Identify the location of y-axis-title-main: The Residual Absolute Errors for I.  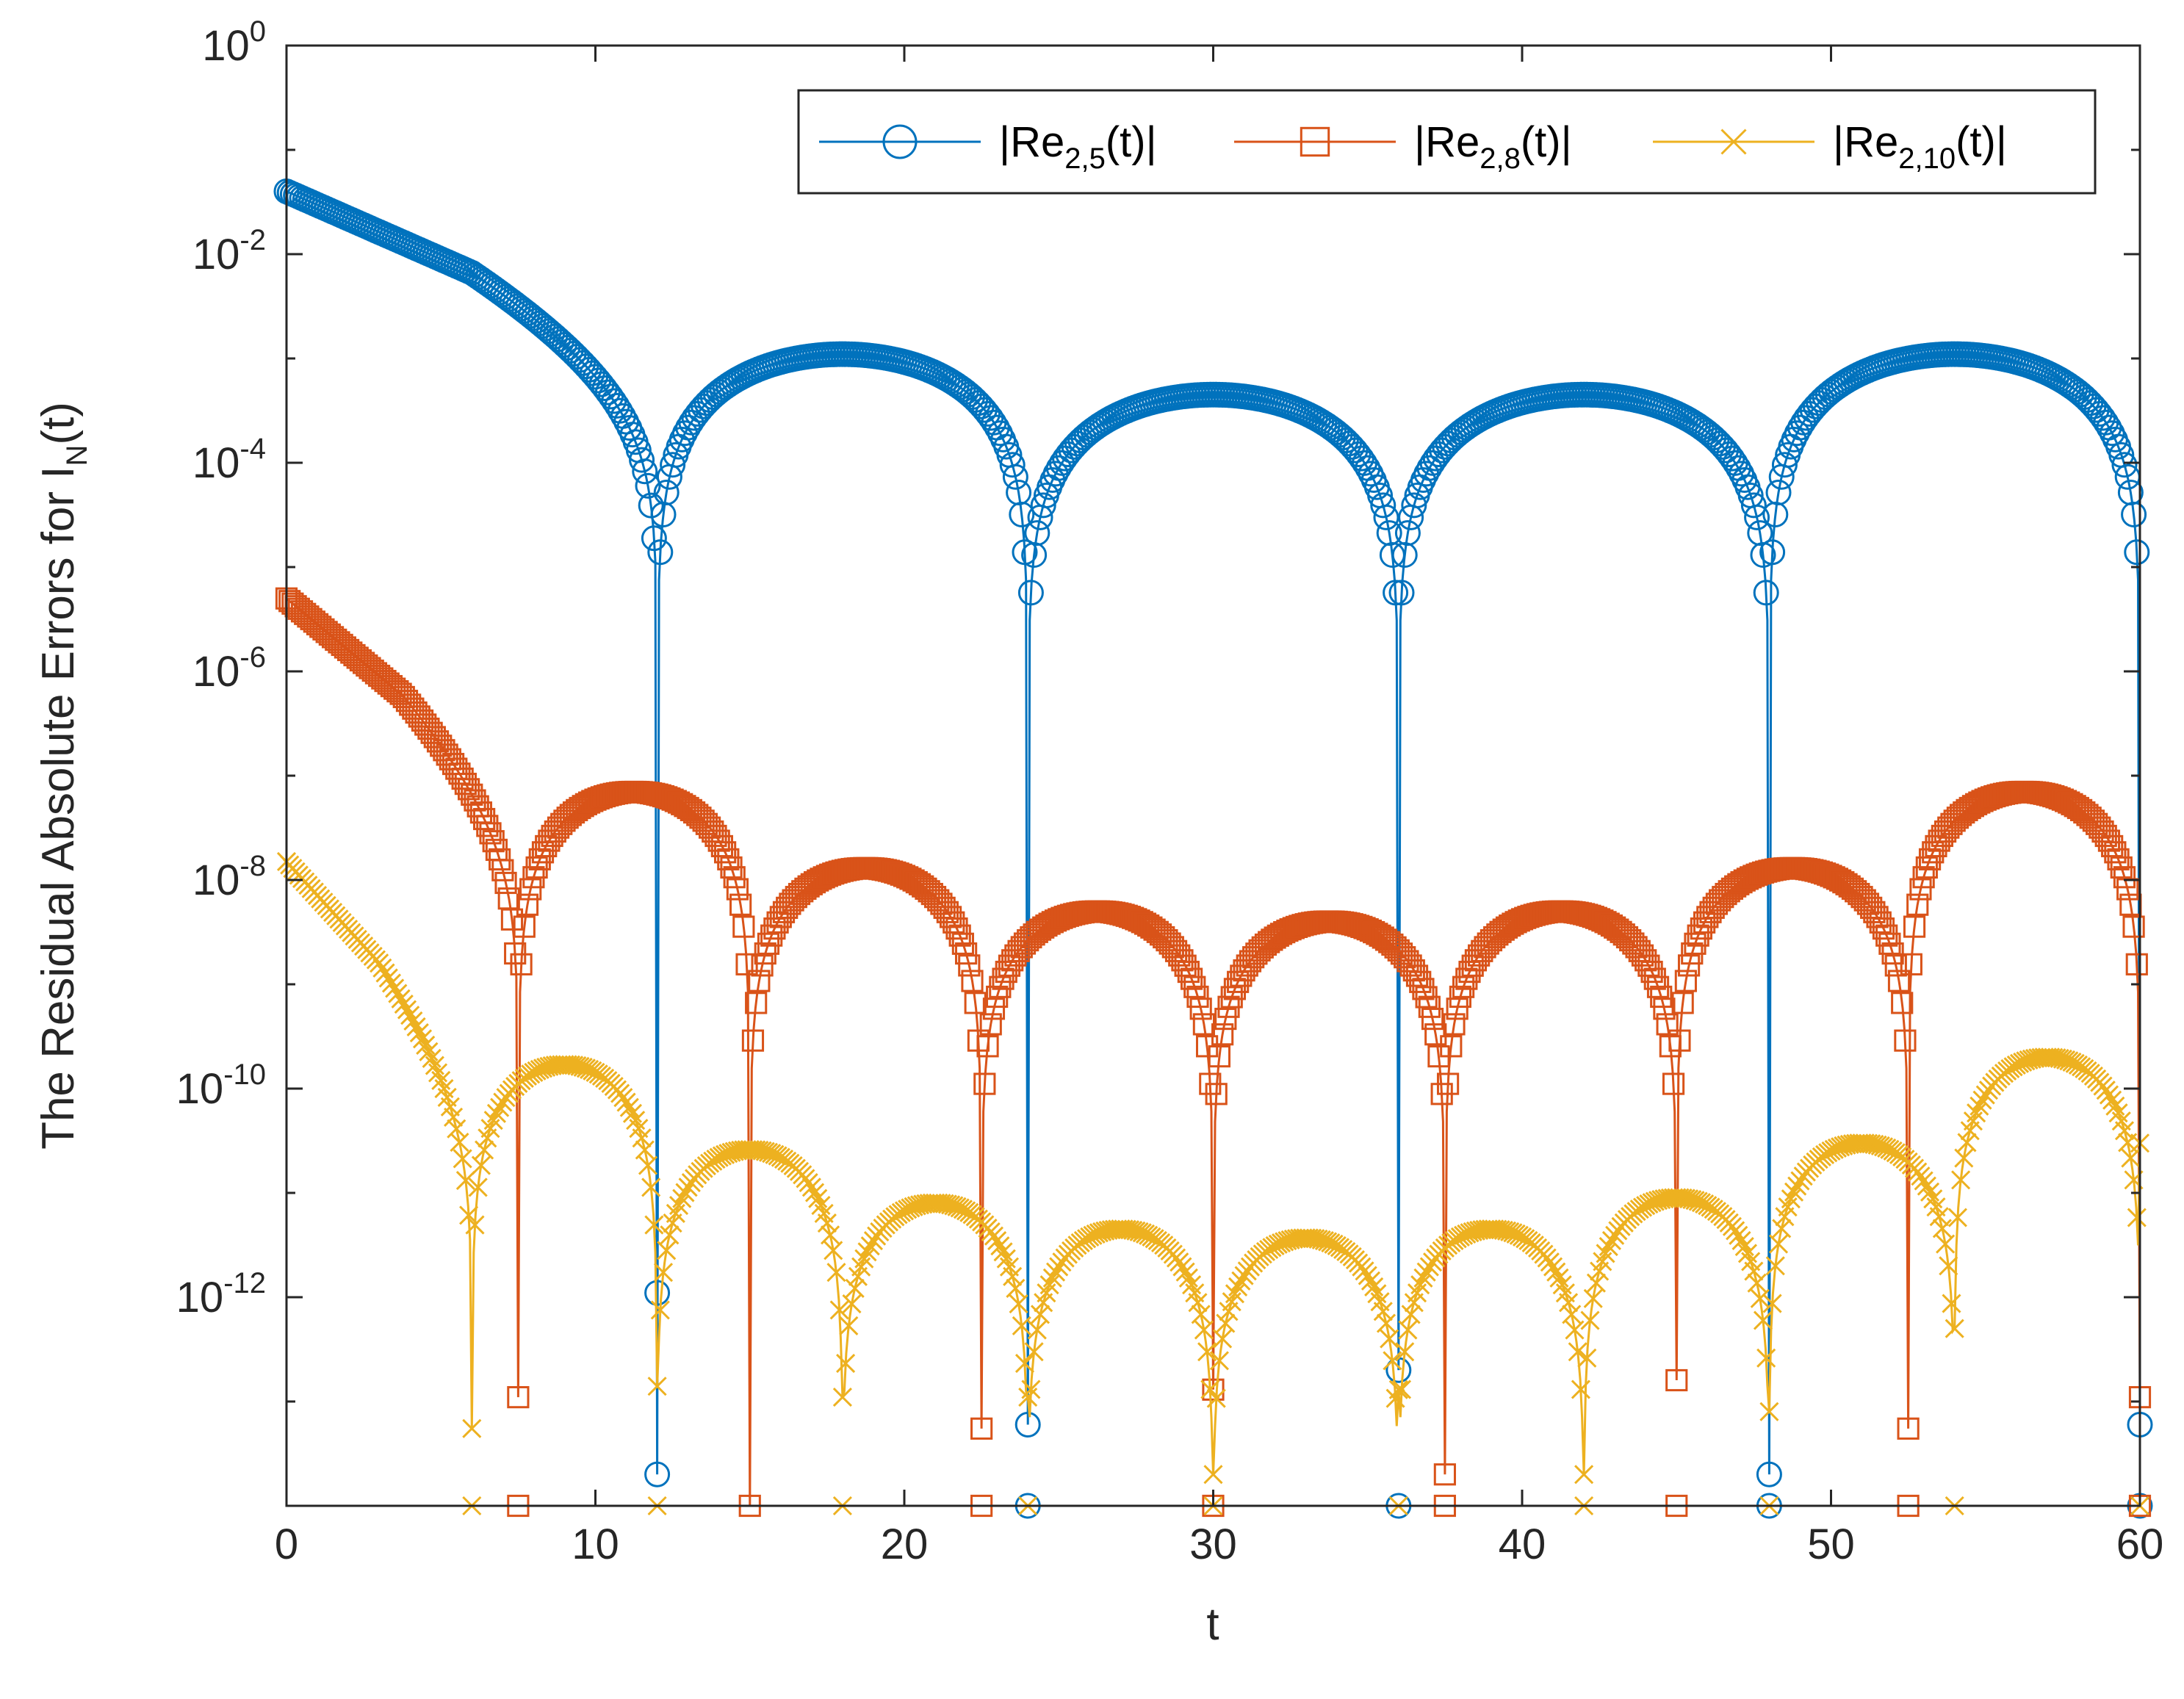
(58, 807).